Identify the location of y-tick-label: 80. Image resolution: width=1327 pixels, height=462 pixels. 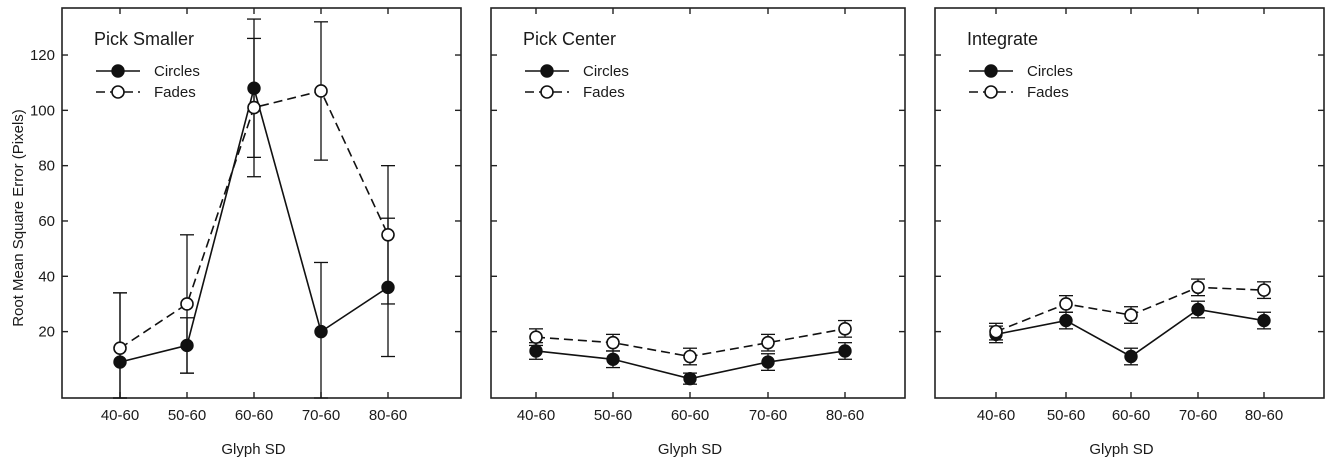
(46, 166).